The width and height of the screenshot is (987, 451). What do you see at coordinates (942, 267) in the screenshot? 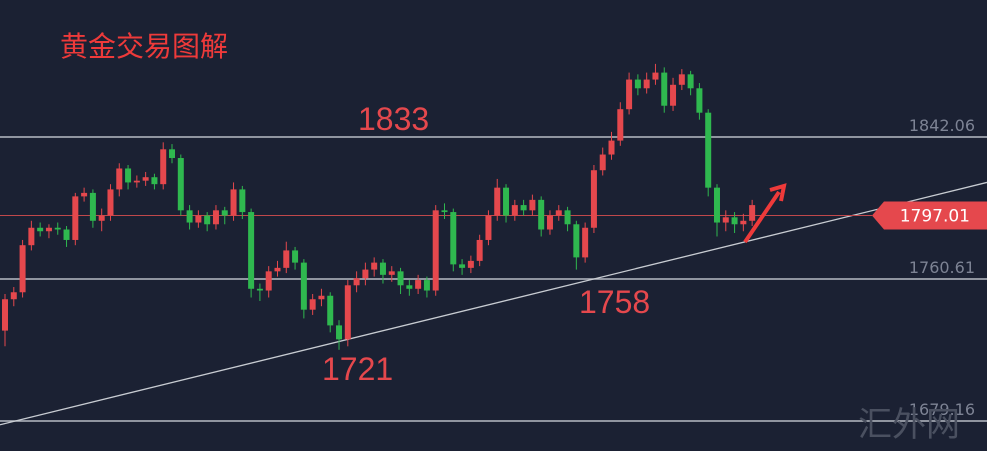
I see `y-tick-label: 1760.61` at bounding box center [942, 267].